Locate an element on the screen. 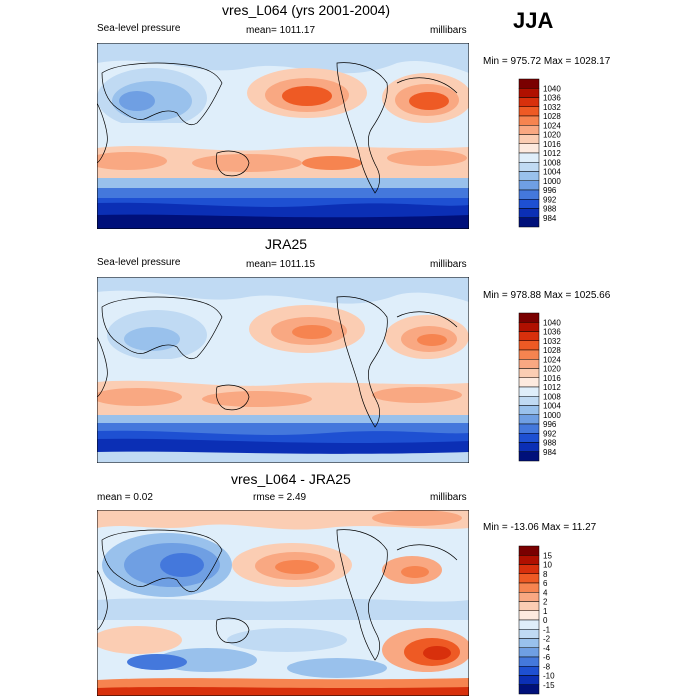 This screenshot has height=700, width=700. colorbar-tick-label: -2 is located at coordinates (547, 639).